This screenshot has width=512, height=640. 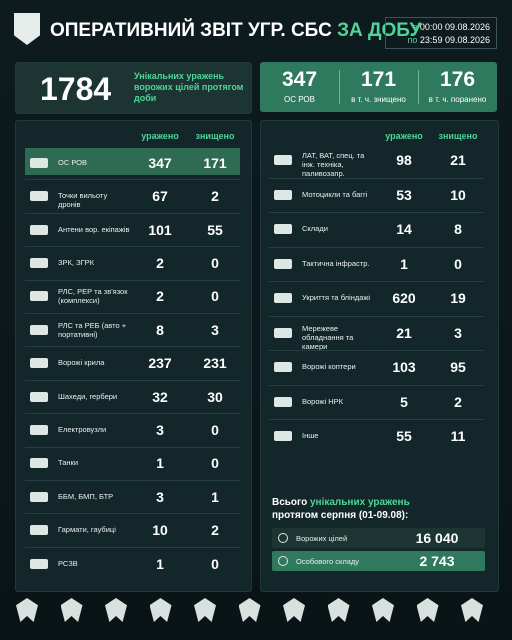 I want to click on row-destroyed: 1, so click(x=215, y=496).